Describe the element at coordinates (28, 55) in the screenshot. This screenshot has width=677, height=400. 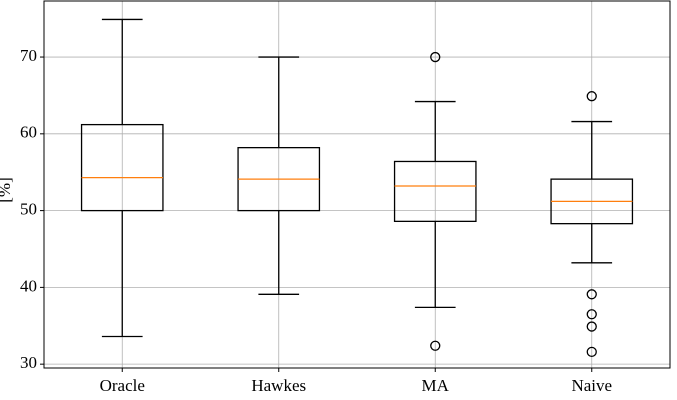
I see `y-tick-label: 70` at that location.